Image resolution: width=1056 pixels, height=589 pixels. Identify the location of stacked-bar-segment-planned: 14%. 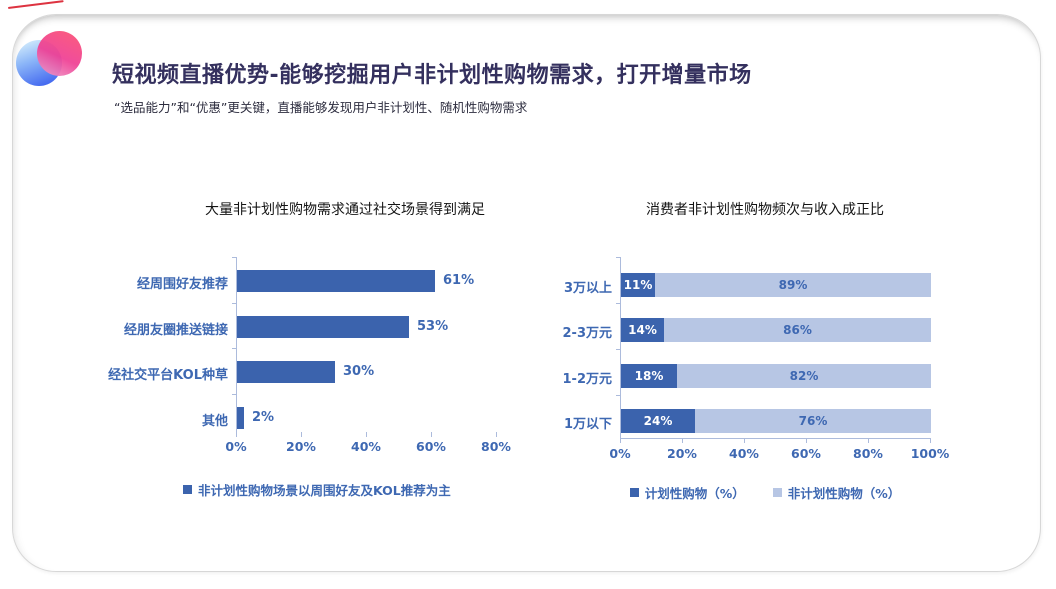
(642, 330).